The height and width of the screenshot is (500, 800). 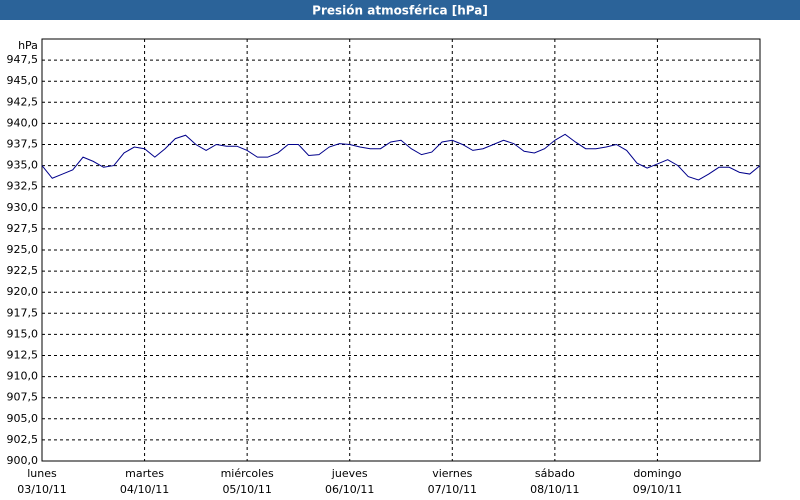 What do you see at coordinates (246, 489) in the screenshot?
I see `x-tick-date: 05/10/11` at bounding box center [246, 489].